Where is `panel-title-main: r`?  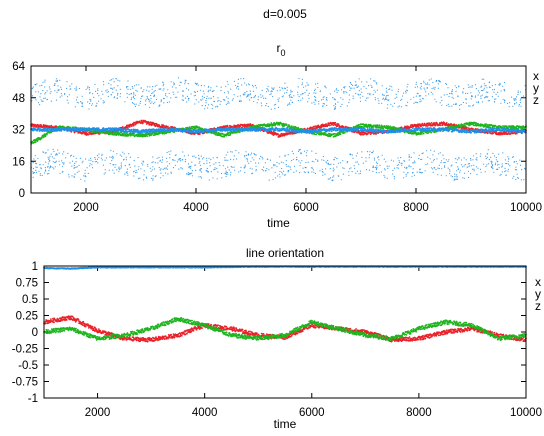 panel-title-main: r is located at coordinates (278, 48).